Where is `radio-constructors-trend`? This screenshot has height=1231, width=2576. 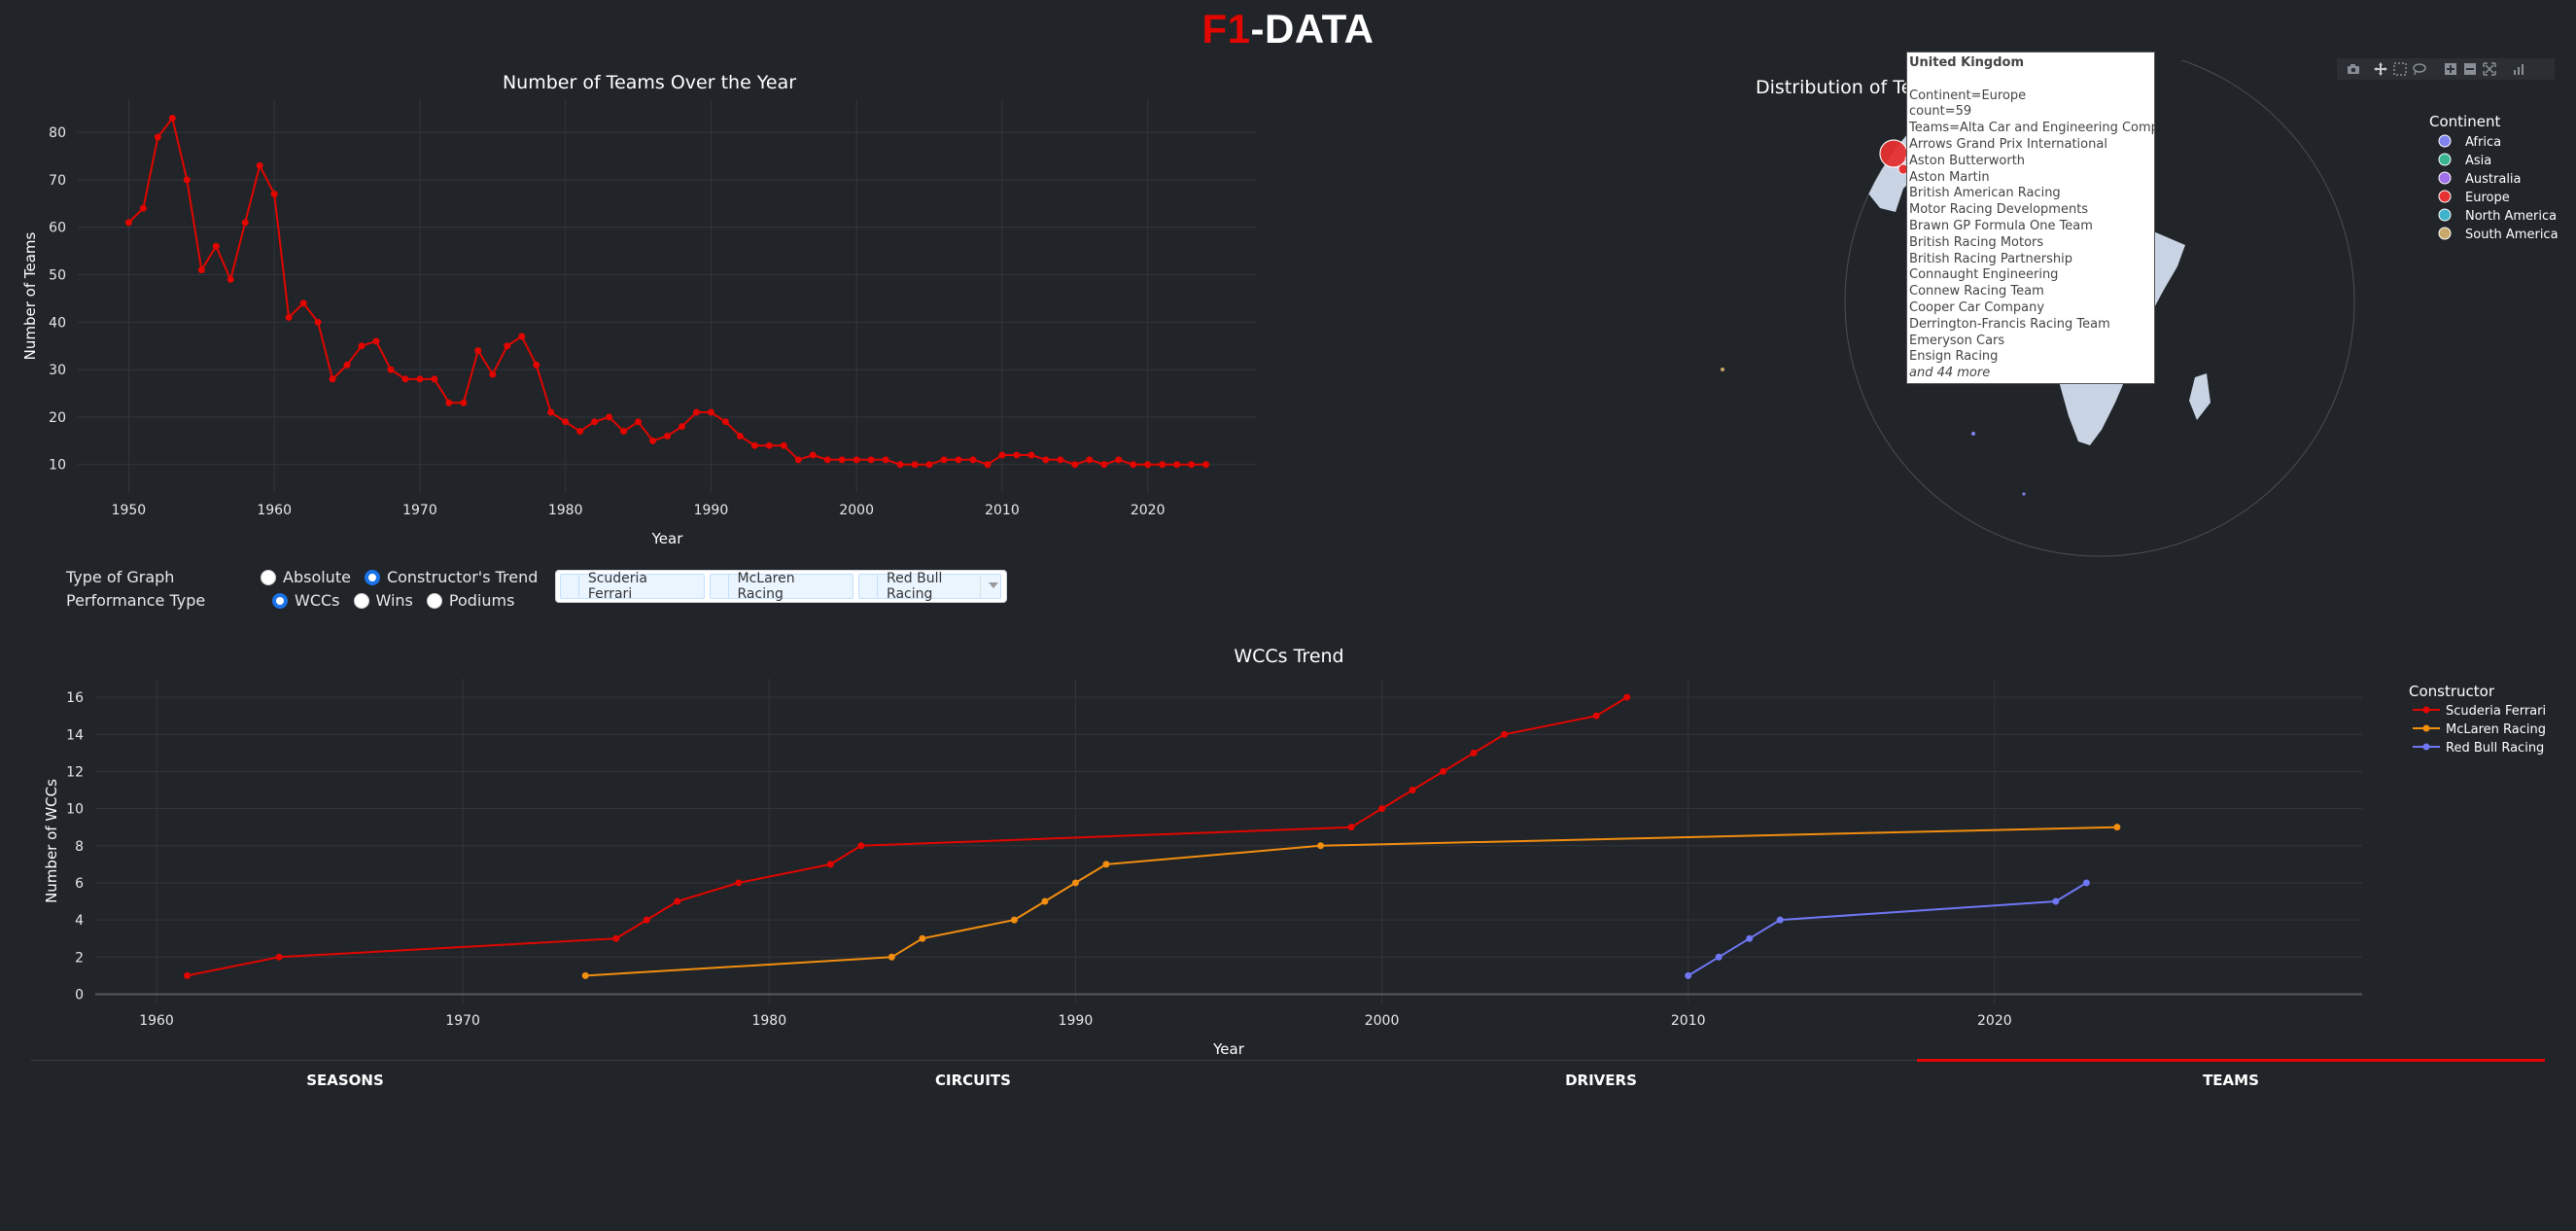
radio-constructors-trend is located at coordinates (372, 577).